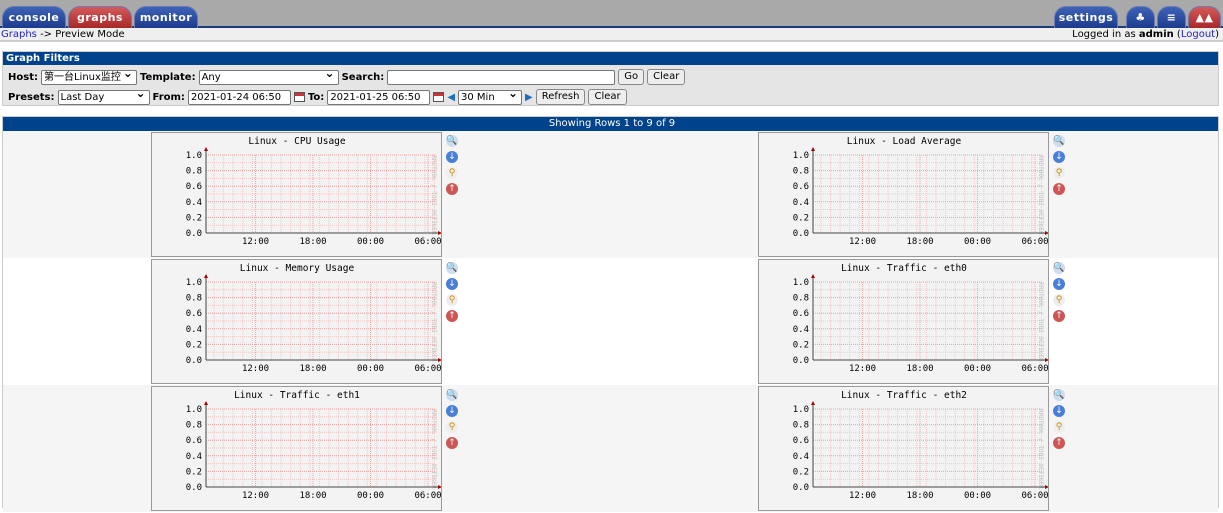 This screenshot has height=513, width=1223. I want to click on logout-link: Logout, so click(1198, 34).